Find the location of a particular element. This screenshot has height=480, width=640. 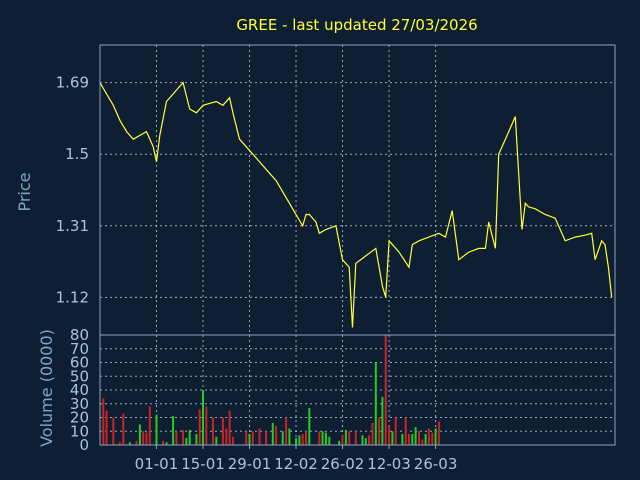

price-tick-label: 1.31 is located at coordinates (72, 226).